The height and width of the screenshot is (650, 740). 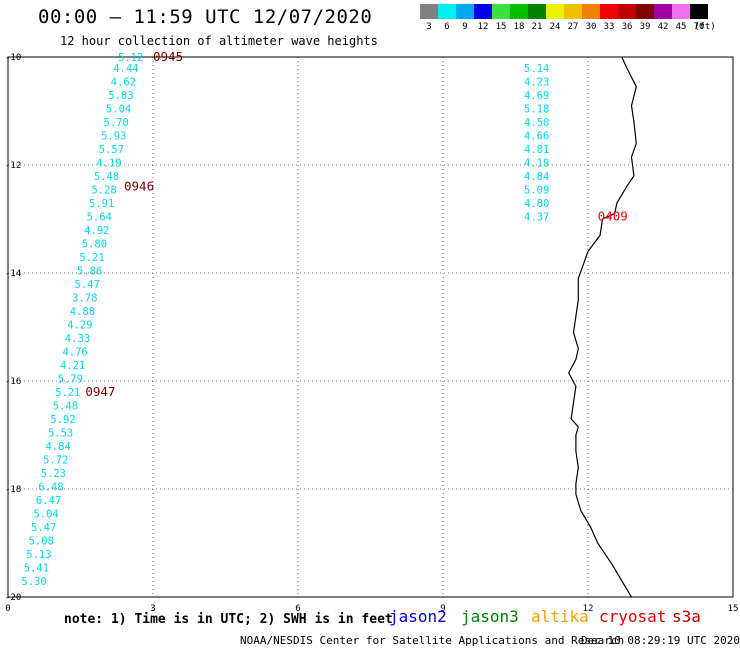 What do you see at coordinates (429, 27) in the screenshot?
I see `scale-label: 3` at bounding box center [429, 27].